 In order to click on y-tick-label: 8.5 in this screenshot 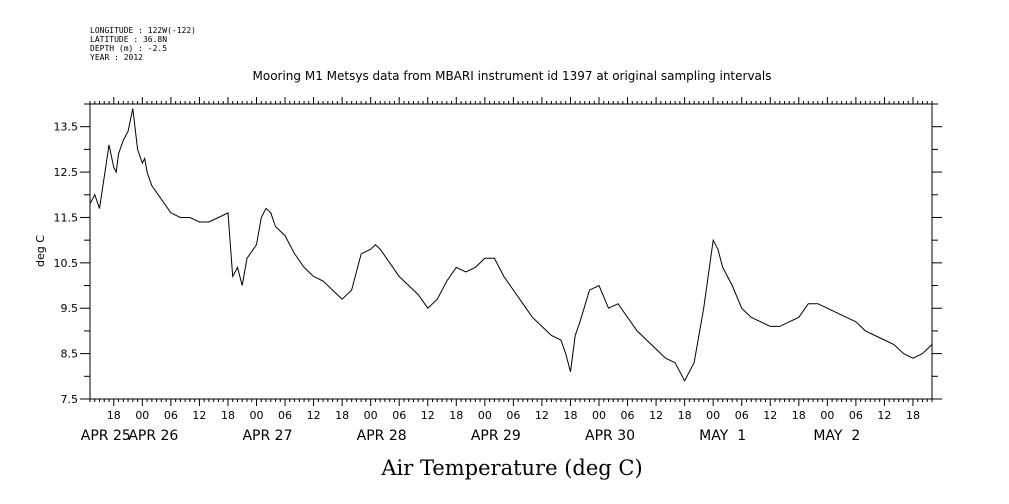, I will do `click(70, 354)`.